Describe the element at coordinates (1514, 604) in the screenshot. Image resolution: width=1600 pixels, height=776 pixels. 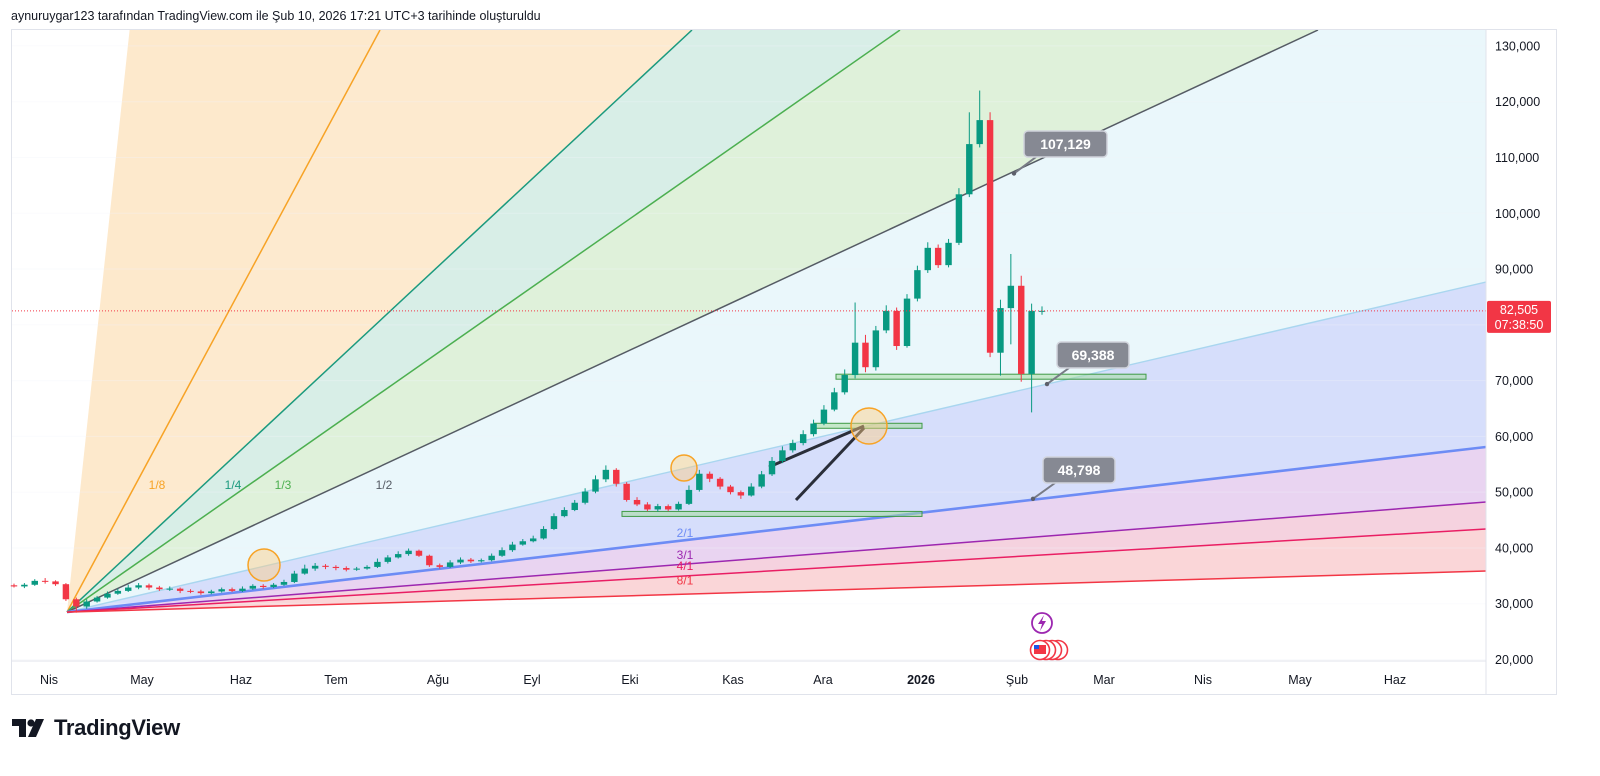
I see `y-axis-tick-label: 30,000` at that location.